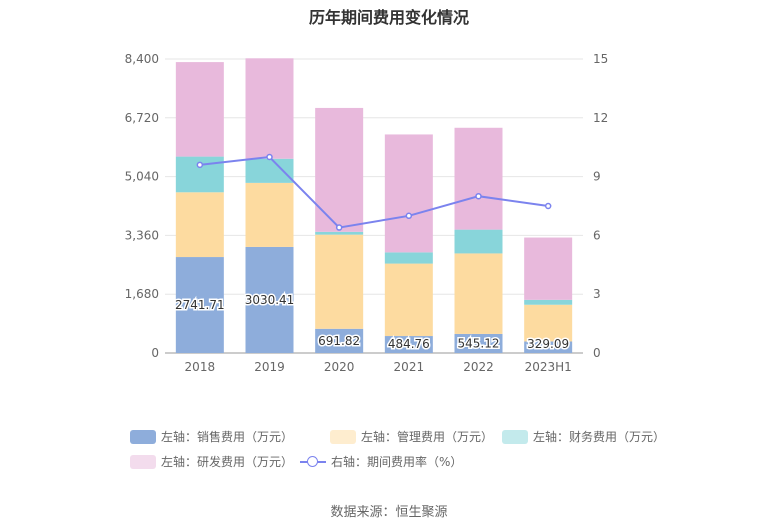  I want to click on y-left-tick-label: 5,040, so click(142, 177).